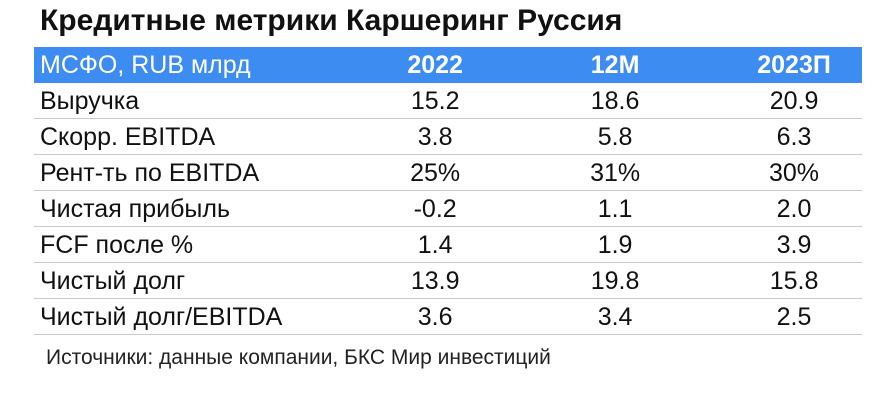 The height and width of the screenshot is (410, 885). Describe the element at coordinates (794, 208) in the screenshot. I see `row-value-2023p: 2.0` at that location.